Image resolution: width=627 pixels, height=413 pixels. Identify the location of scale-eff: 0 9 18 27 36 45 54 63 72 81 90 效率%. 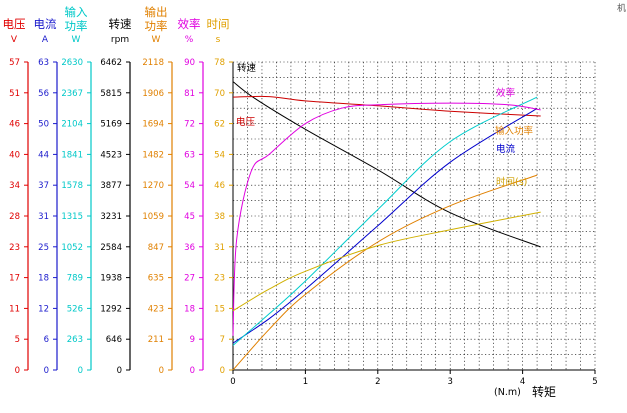
(191, 196).